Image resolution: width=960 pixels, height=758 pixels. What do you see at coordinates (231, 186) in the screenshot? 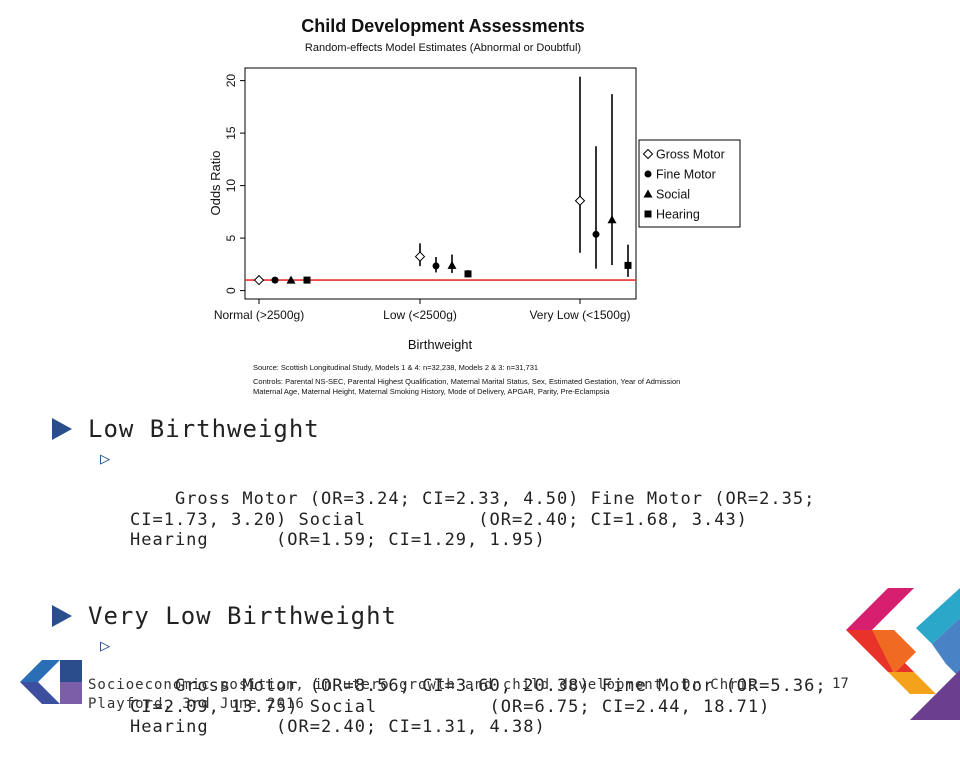
I see `y-tick-label: 10` at bounding box center [231, 186].